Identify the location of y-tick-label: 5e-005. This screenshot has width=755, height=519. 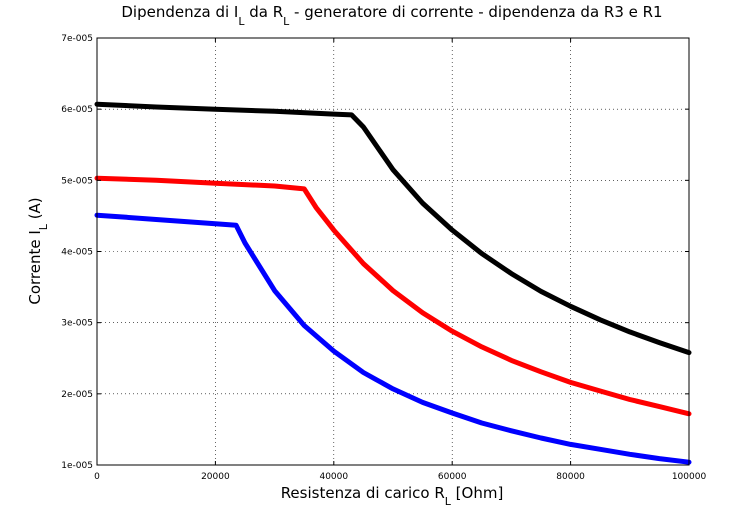
(77, 181).